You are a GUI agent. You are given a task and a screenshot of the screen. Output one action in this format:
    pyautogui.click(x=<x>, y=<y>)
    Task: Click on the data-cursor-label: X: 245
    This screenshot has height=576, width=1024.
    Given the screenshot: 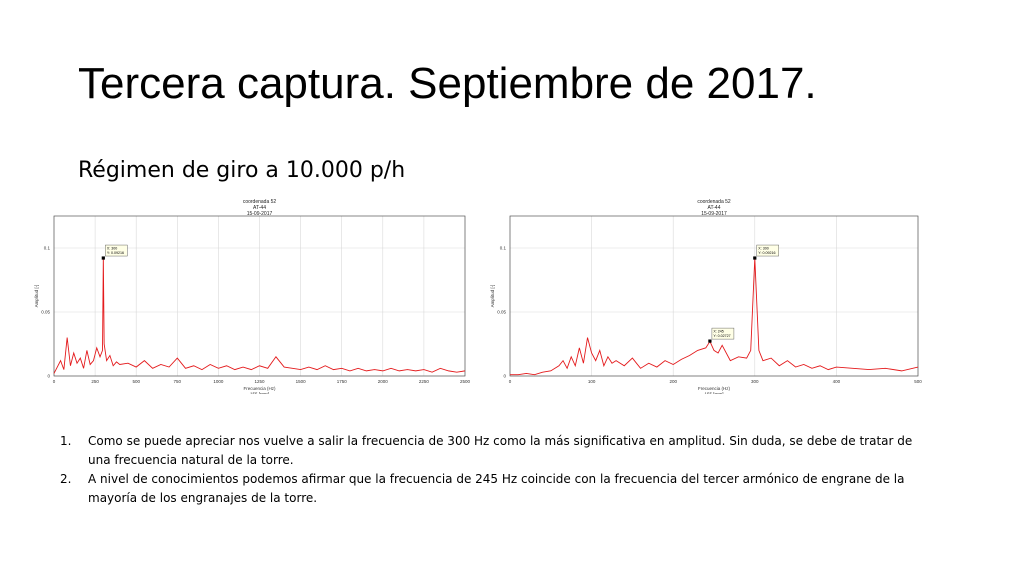 What is the action you would take?
    pyautogui.click(x=718, y=331)
    